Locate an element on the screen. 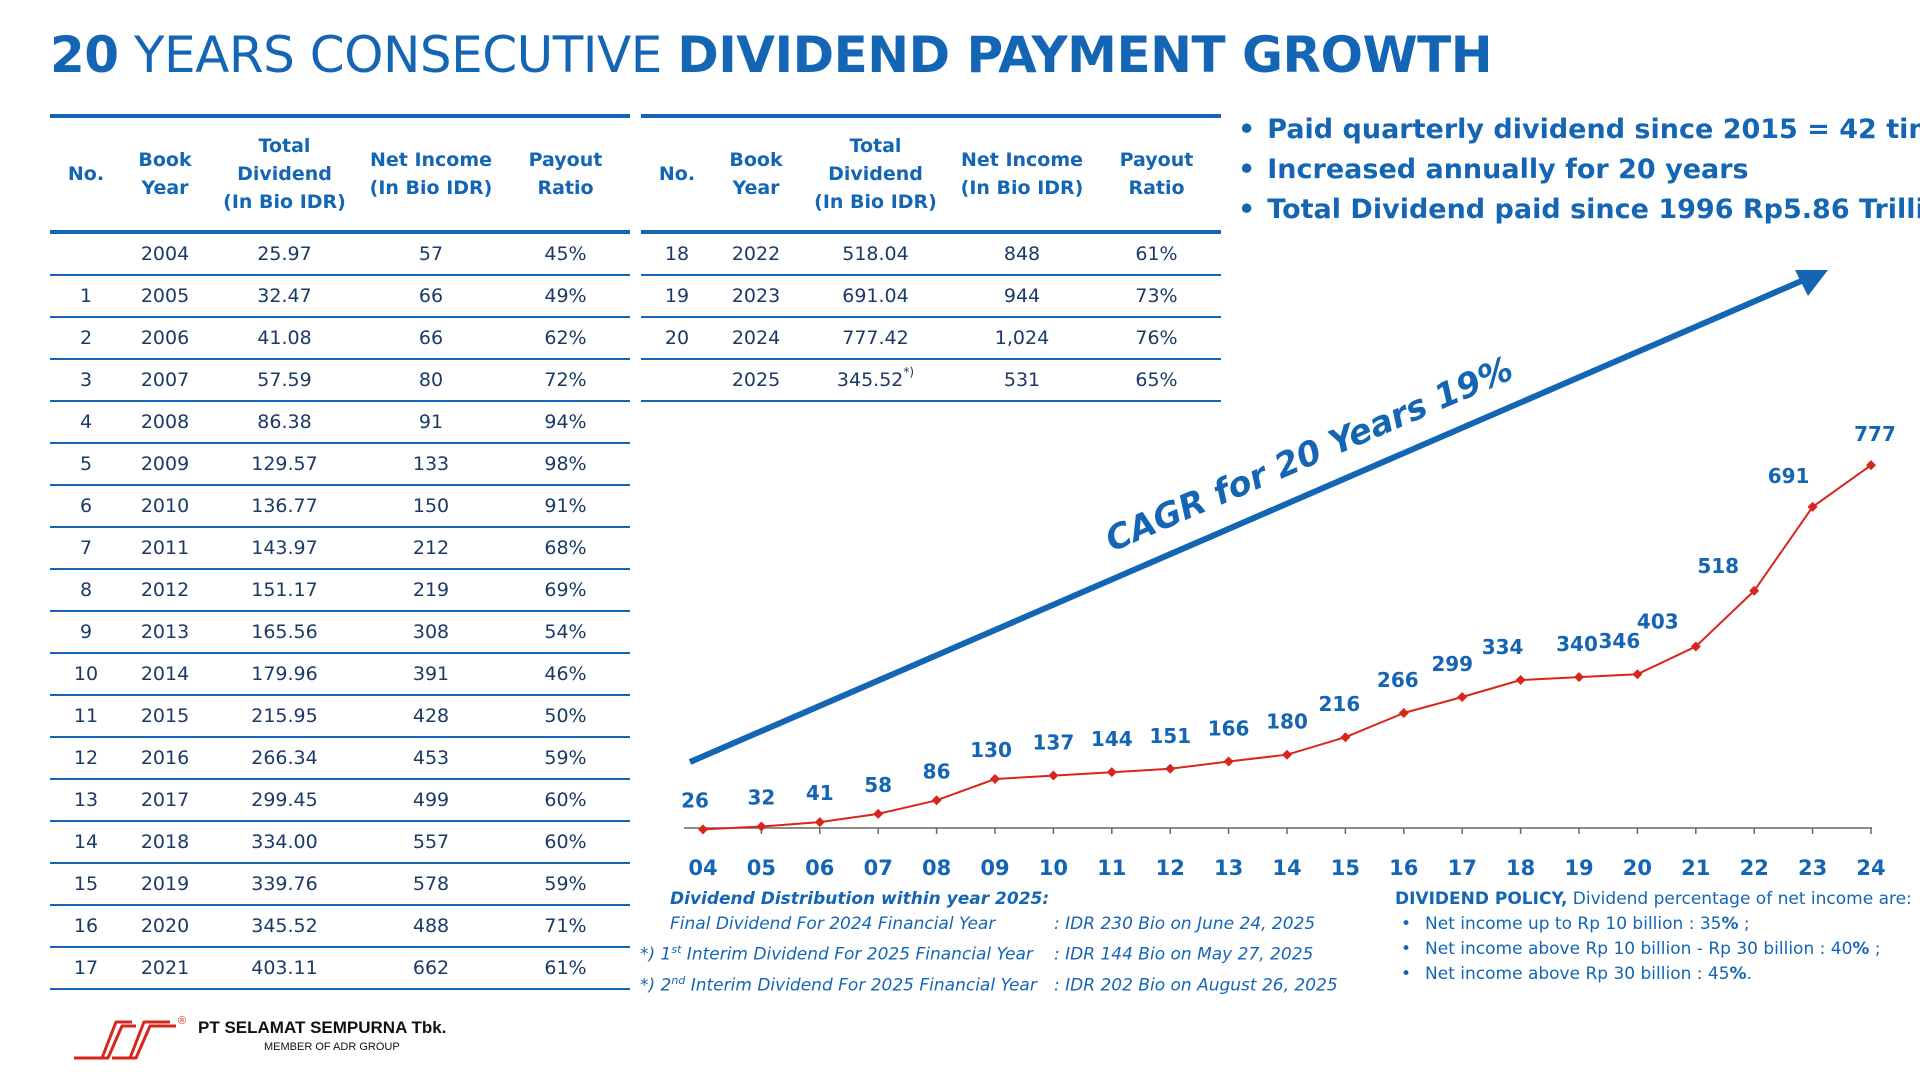  table-row: 2004 25.97 57 45% is located at coordinates (340, 254).